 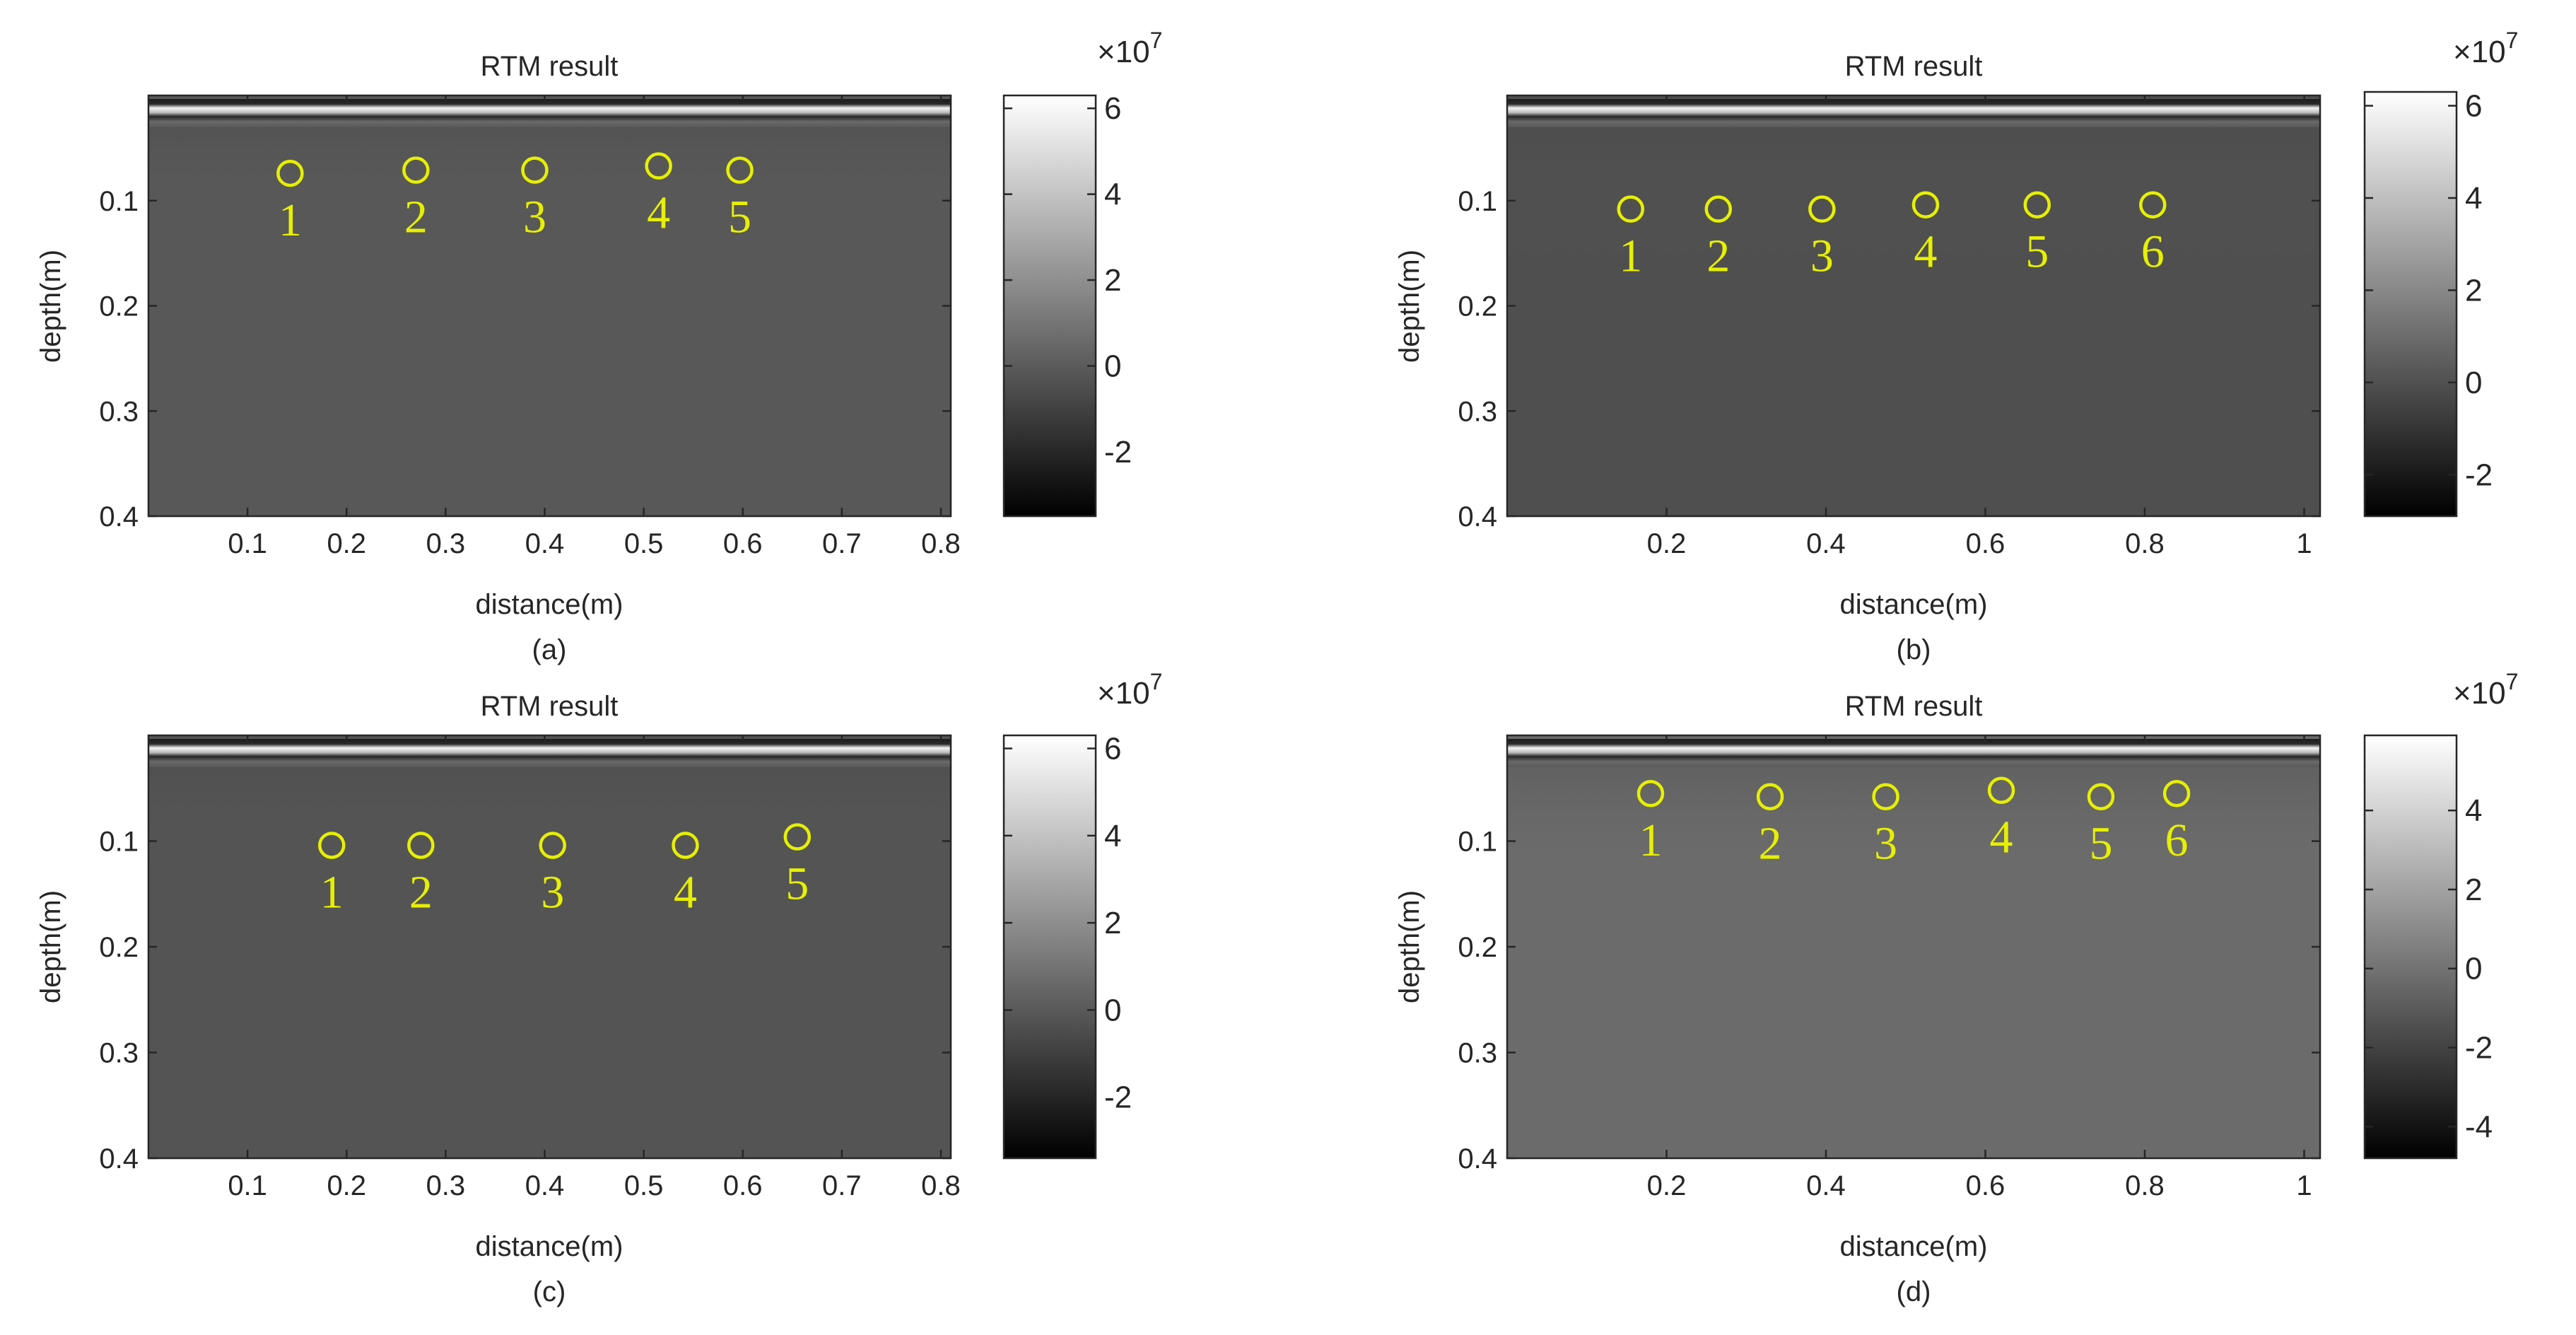 I want to click on panel-b-colorbar-exponent-base: ×10, so click(x=2479, y=52).